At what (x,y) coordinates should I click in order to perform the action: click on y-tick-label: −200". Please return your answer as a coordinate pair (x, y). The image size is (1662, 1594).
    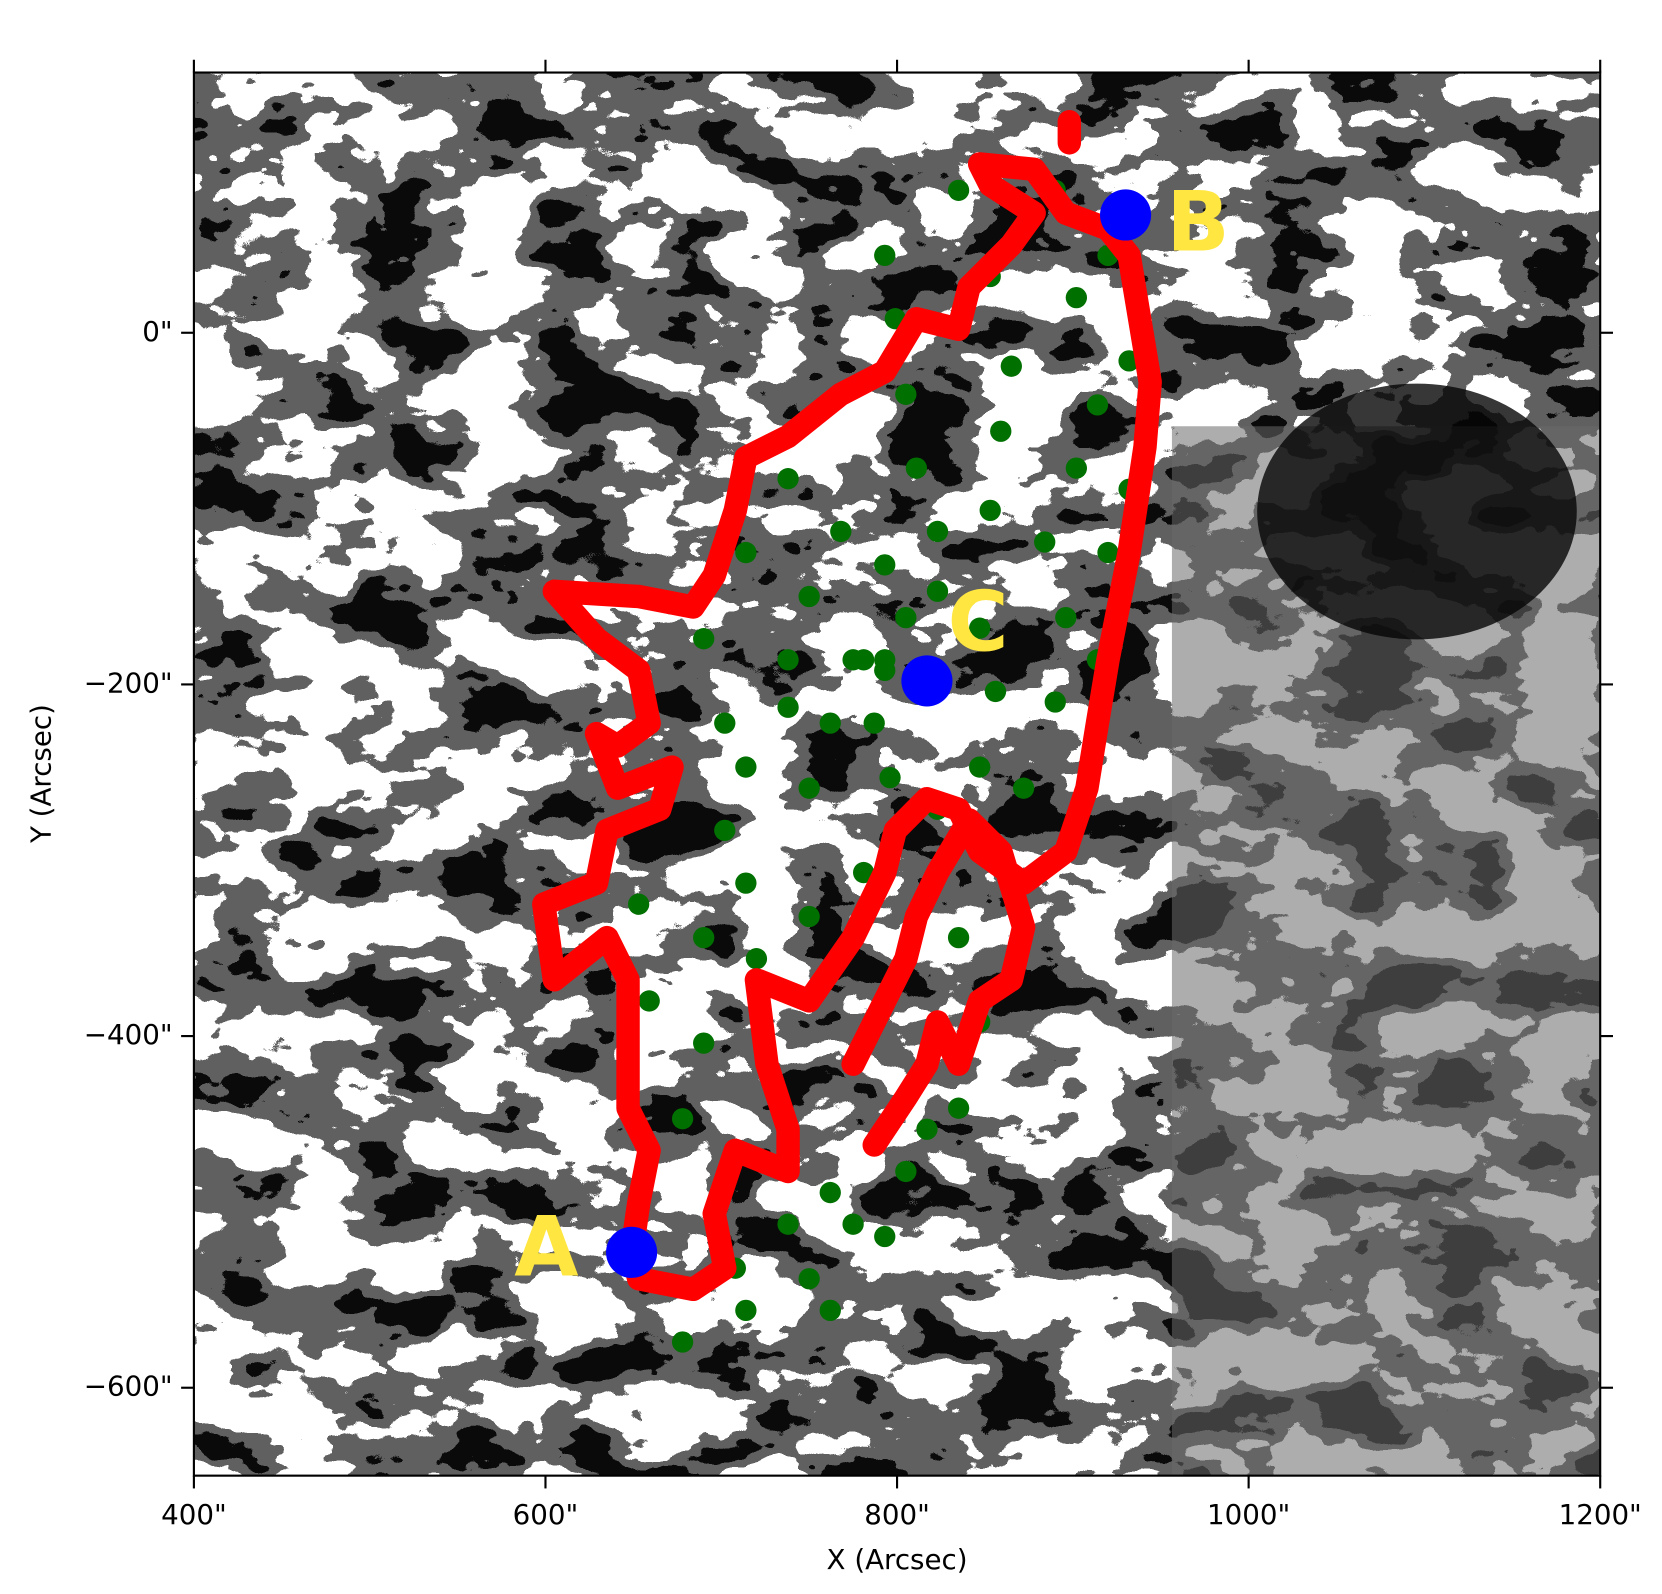
    Looking at the image, I should click on (128, 682).